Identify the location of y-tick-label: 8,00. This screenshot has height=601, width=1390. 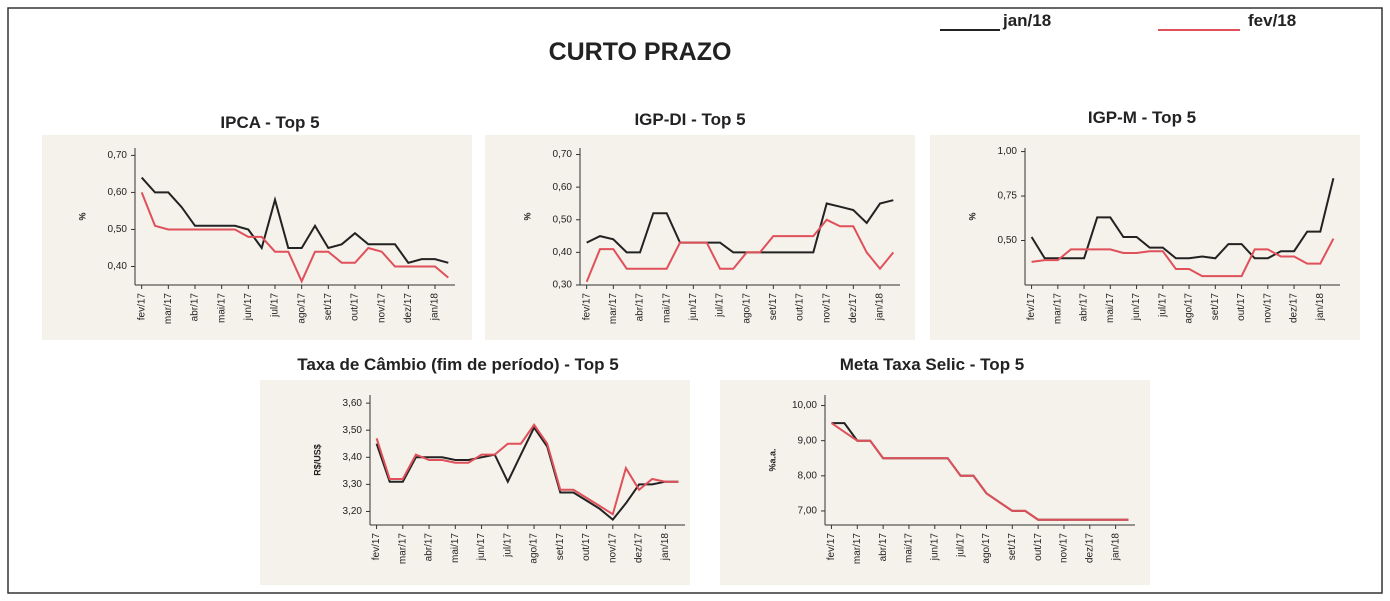
(808, 475).